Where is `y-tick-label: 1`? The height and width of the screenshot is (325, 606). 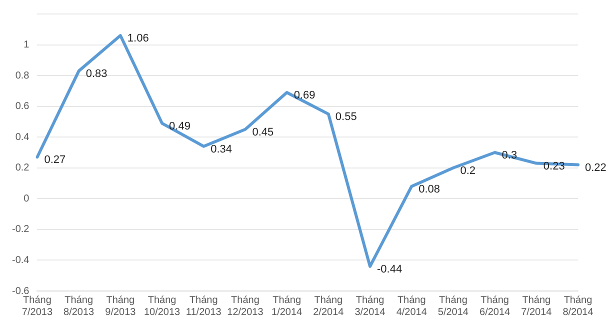 y-tick-label: 1 is located at coordinates (27, 45).